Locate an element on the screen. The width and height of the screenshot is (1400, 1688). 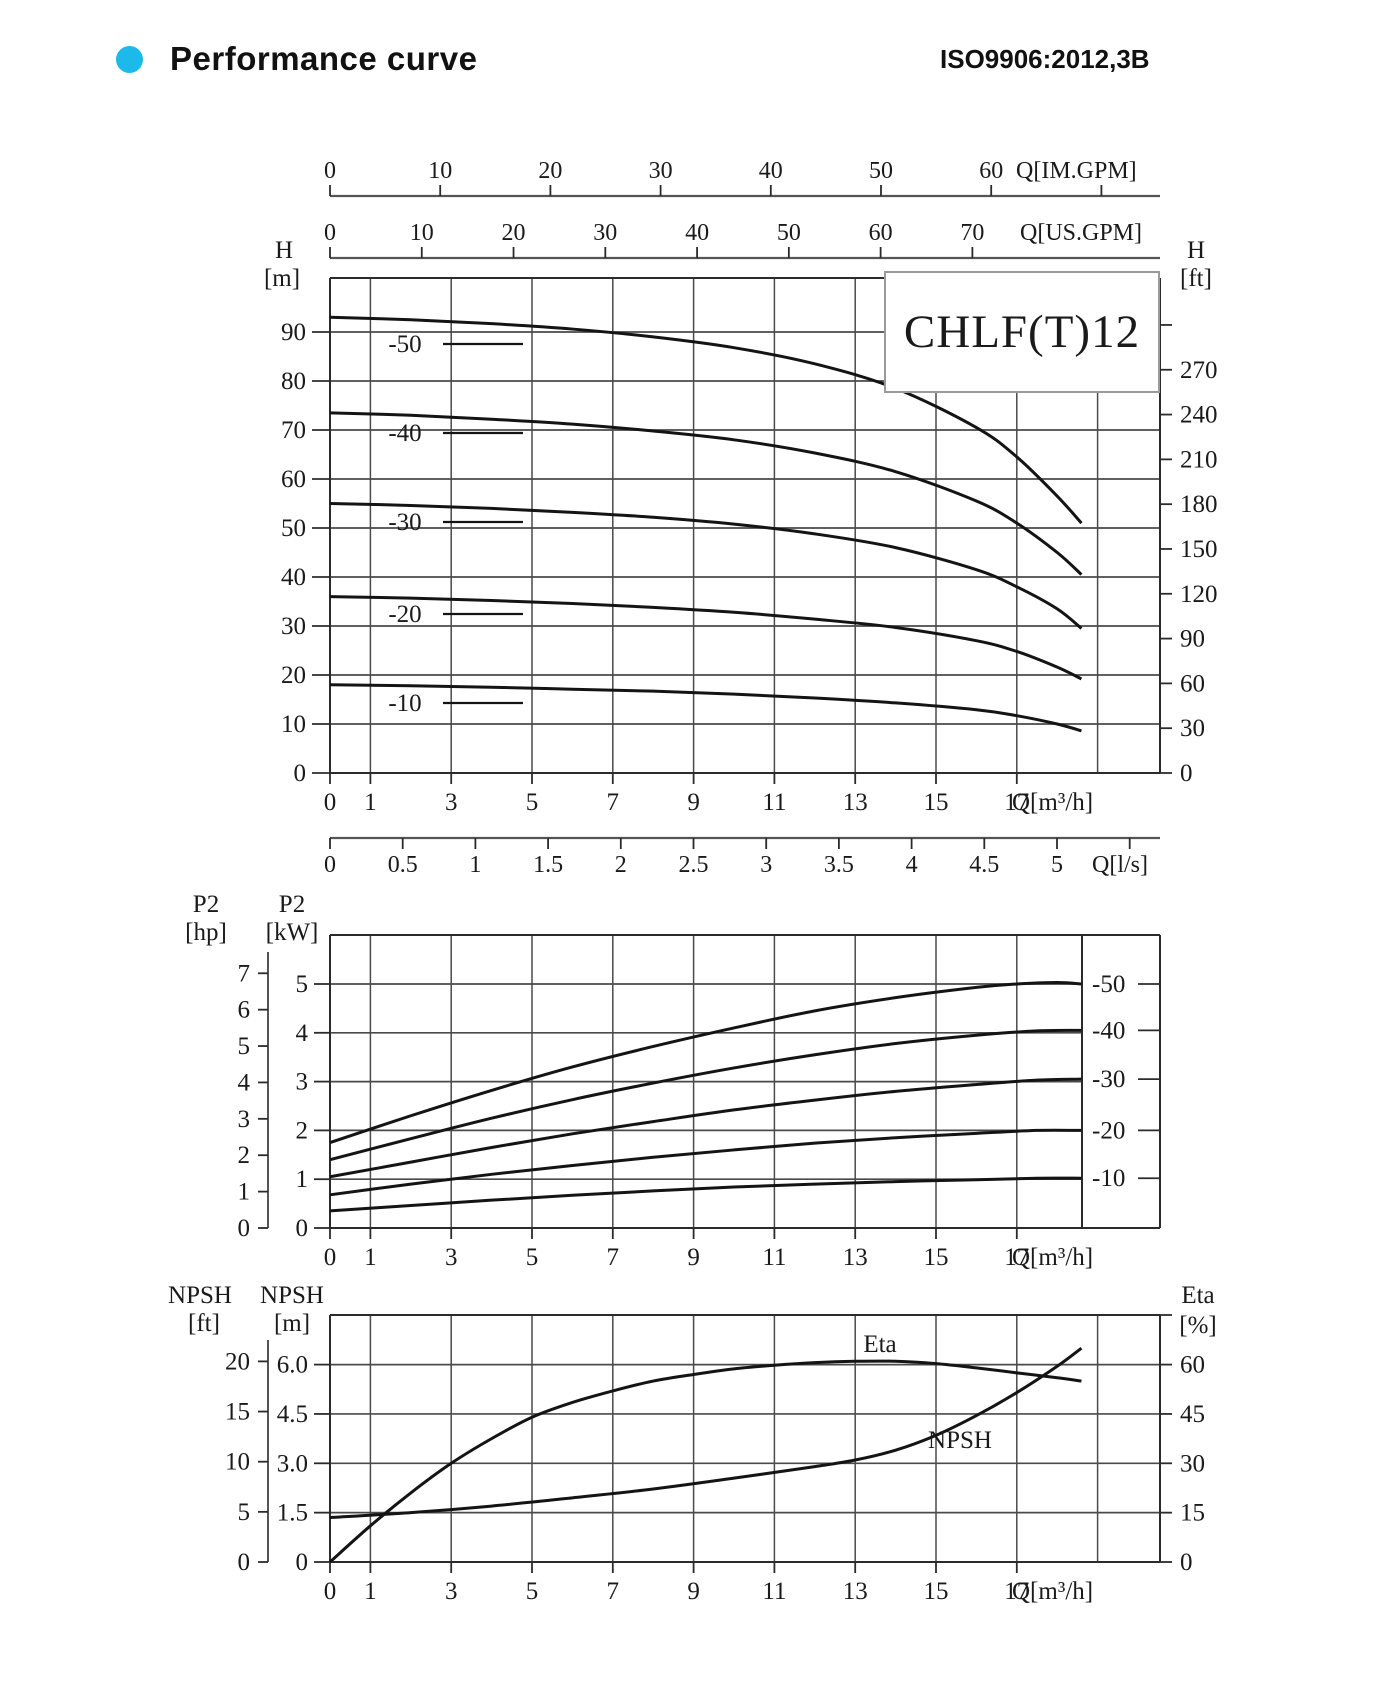
tick-label: 120 is located at coordinates (1199, 594).